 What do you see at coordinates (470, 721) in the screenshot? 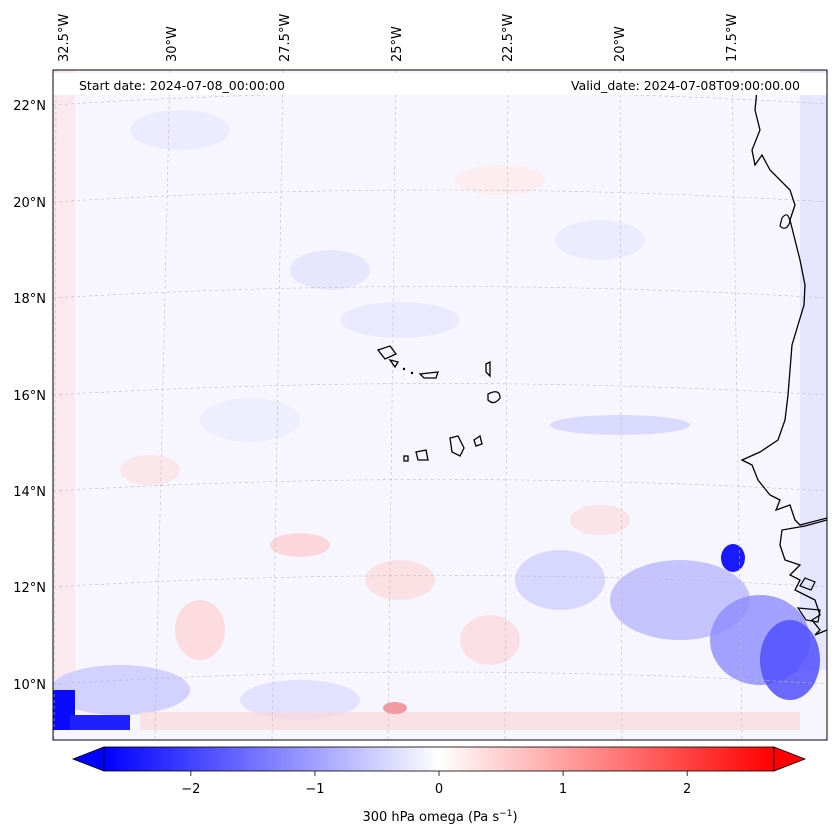
I see `ascent-strip-bottom` at bounding box center [470, 721].